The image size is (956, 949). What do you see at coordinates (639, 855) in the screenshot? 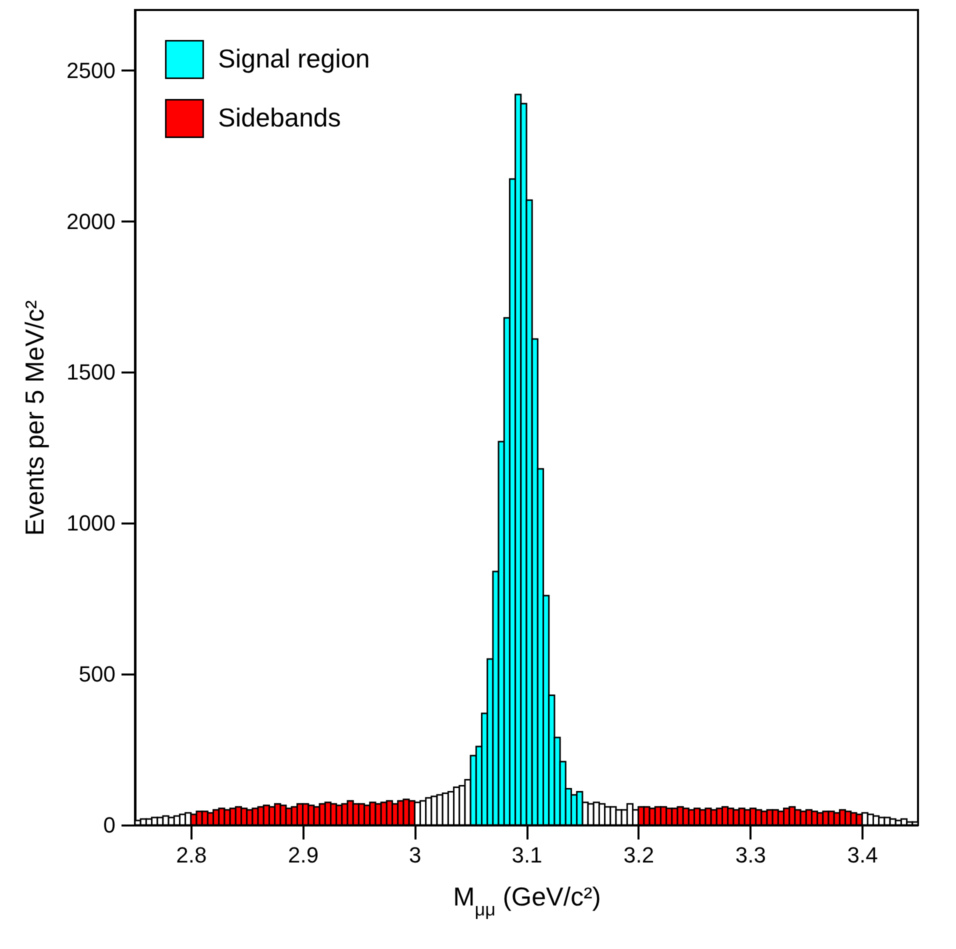
I see `x-tick-label: 3.2` at bounding box center [639, 855].